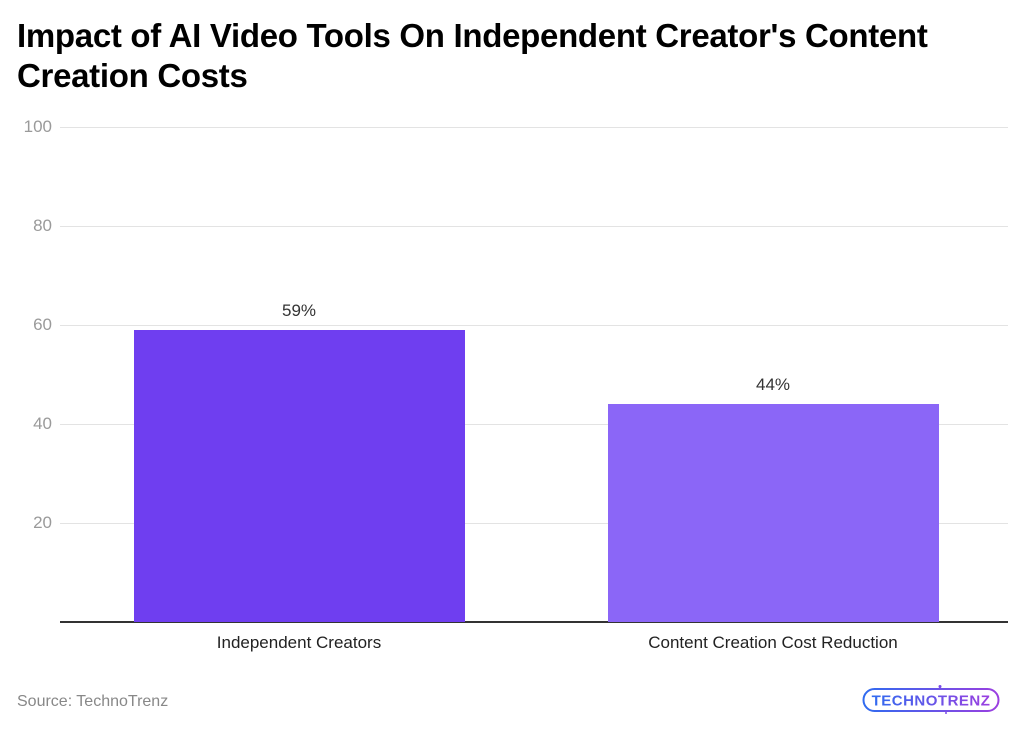 This screenshot has height=730, width=1024. I want to click on y-axis-tick-label: 40, so click(42, 423).